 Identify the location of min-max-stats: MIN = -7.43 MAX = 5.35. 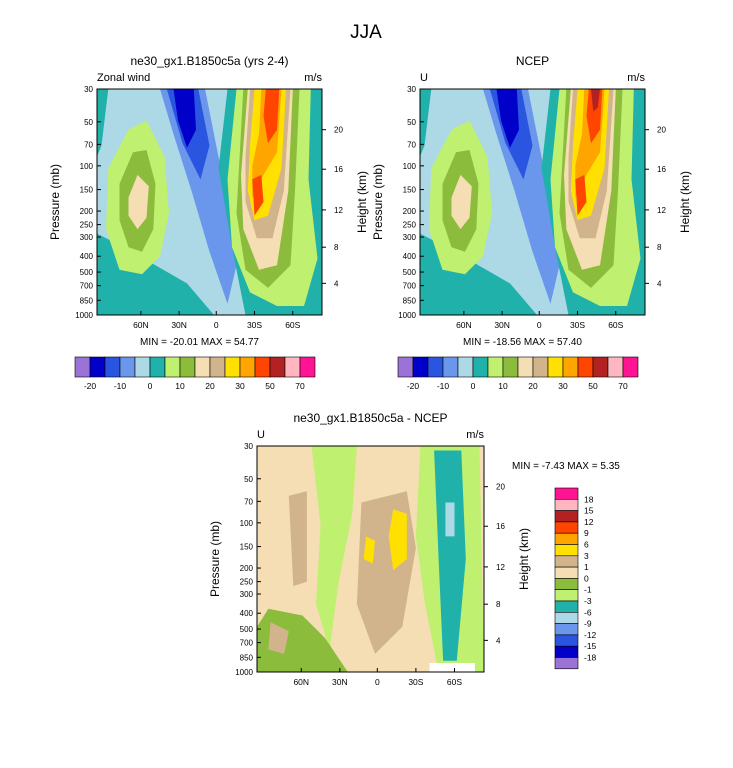
(566, 466).